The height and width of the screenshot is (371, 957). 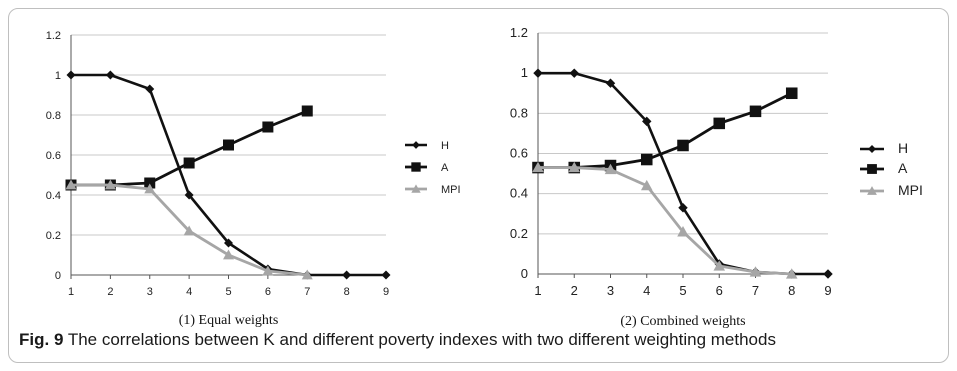 I want to click on chart-subtitle: (1) Equal weights, so click(x=229, y=320).